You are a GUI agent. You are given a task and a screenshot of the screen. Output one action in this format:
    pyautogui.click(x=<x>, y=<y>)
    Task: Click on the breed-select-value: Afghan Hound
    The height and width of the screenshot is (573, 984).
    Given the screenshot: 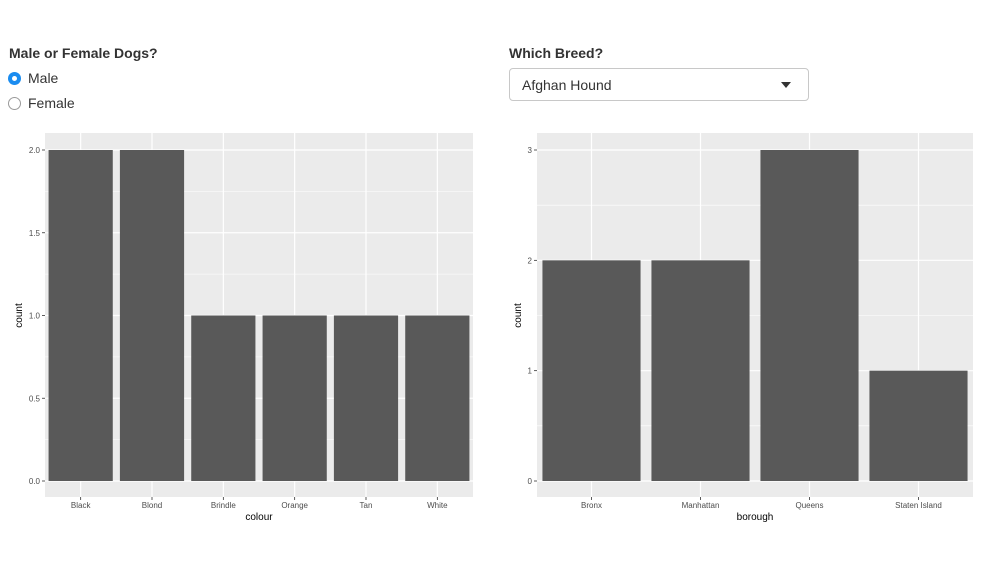 What is the action you would take?
    pyautogui.click(x=567, y=84)
    